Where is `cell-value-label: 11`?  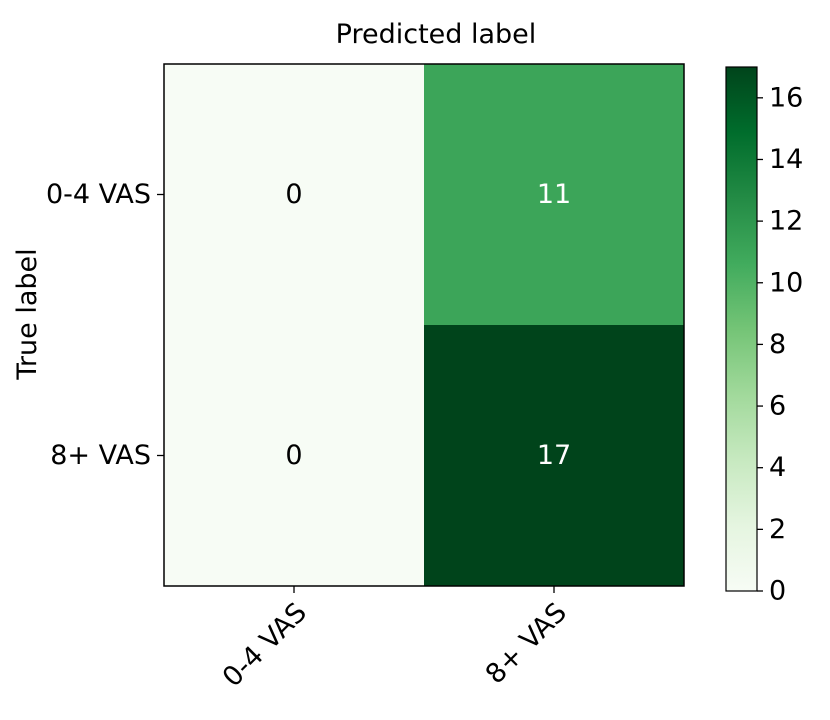
cell-value-label: 11 is located at coordinates (554, 194).